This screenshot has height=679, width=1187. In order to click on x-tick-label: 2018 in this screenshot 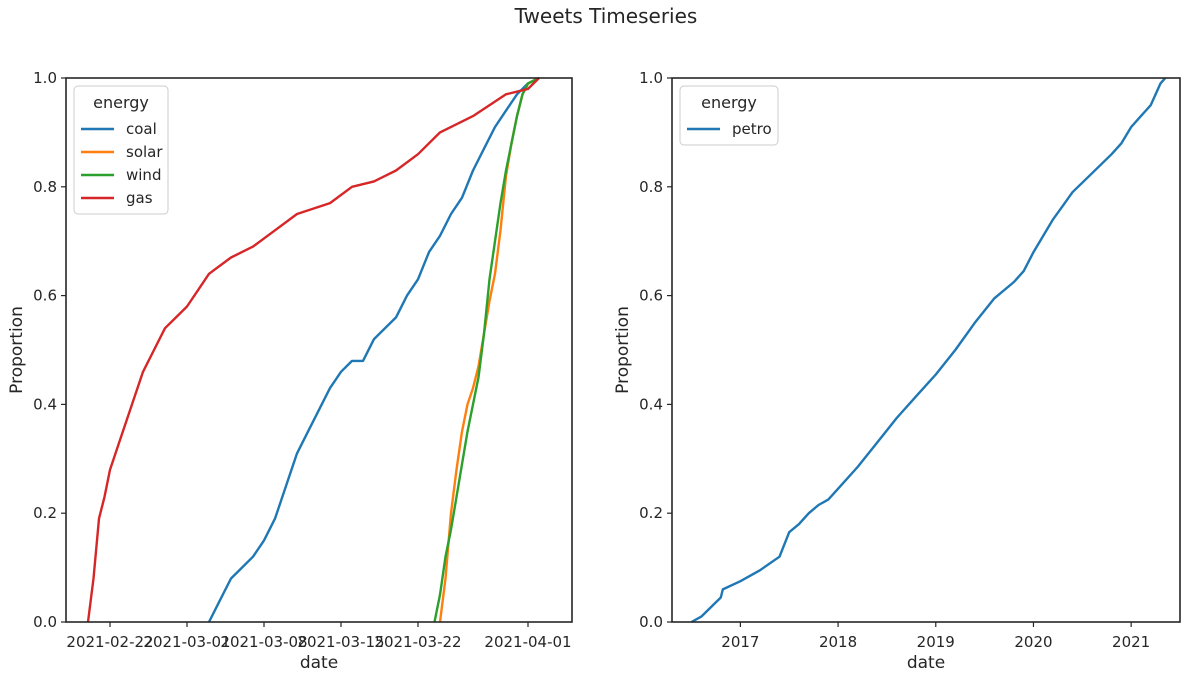, I will do `click(838, 642)`.